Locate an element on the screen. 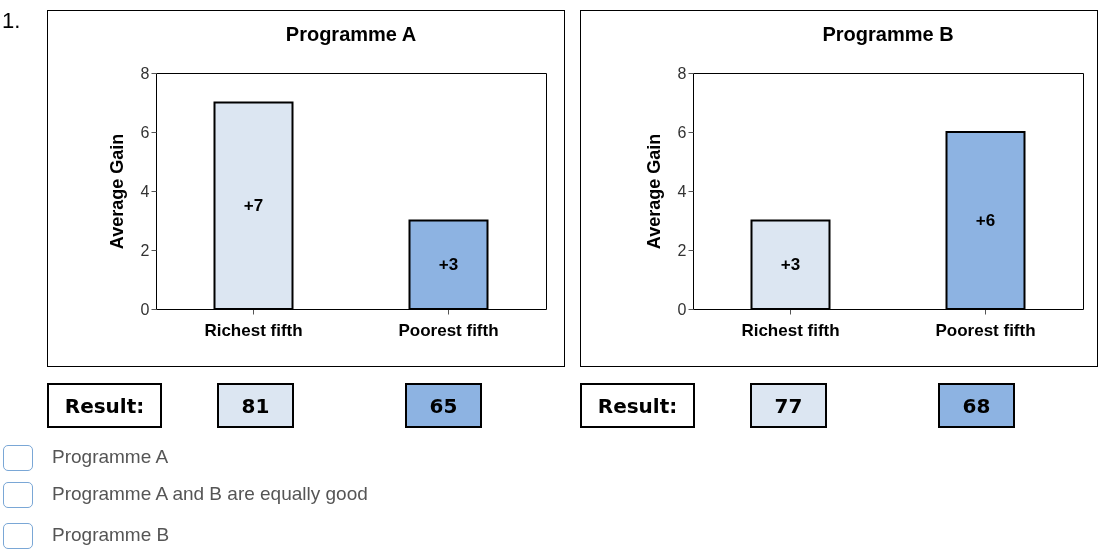 The image size is (1102, 551). chart-title: Programme A is located at coordinates (351, 34).